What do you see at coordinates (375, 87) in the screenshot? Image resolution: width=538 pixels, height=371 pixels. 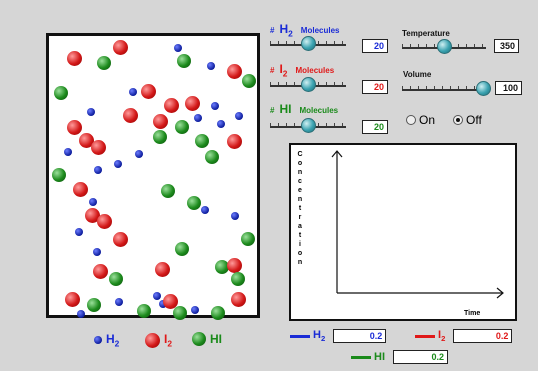 I see `i2-count-field: 20` at bounding box center [375, 87].